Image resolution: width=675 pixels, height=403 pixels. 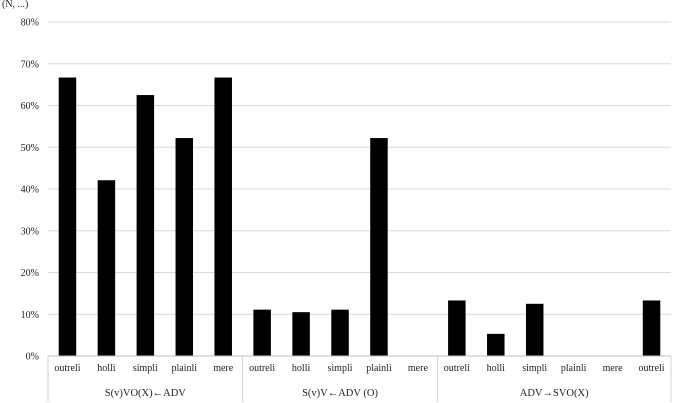 What do you see at coordinates (145, 393) in the screenshot?
I see `x-group-label: S(v)VO(X)←ADV` at bounding box center [145, 393].